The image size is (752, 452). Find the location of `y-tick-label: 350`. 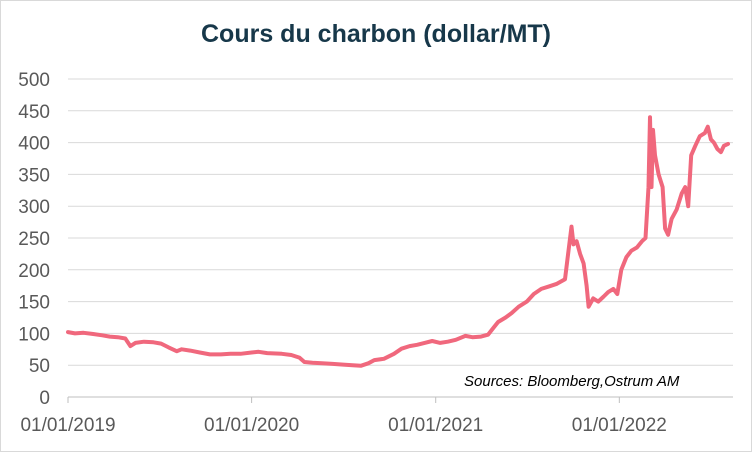

y-tick-label: 350 is located at coordinates (34, 175).